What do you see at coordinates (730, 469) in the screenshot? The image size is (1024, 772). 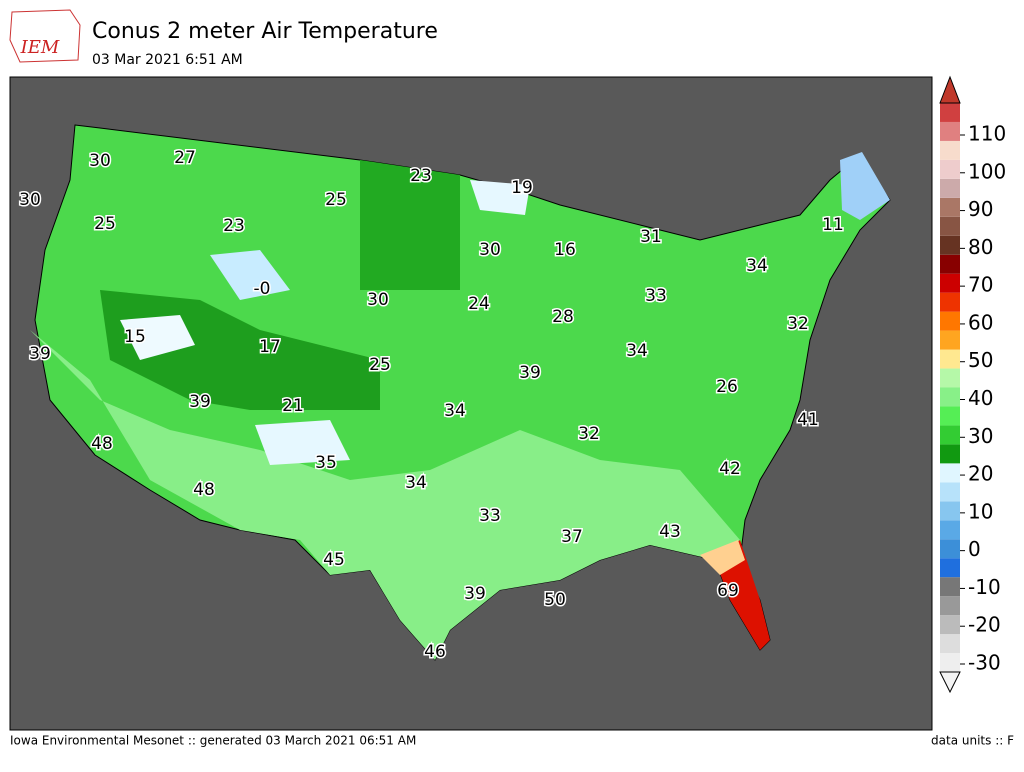 I see `temp-label: 42` at bounding box center [730, 469].